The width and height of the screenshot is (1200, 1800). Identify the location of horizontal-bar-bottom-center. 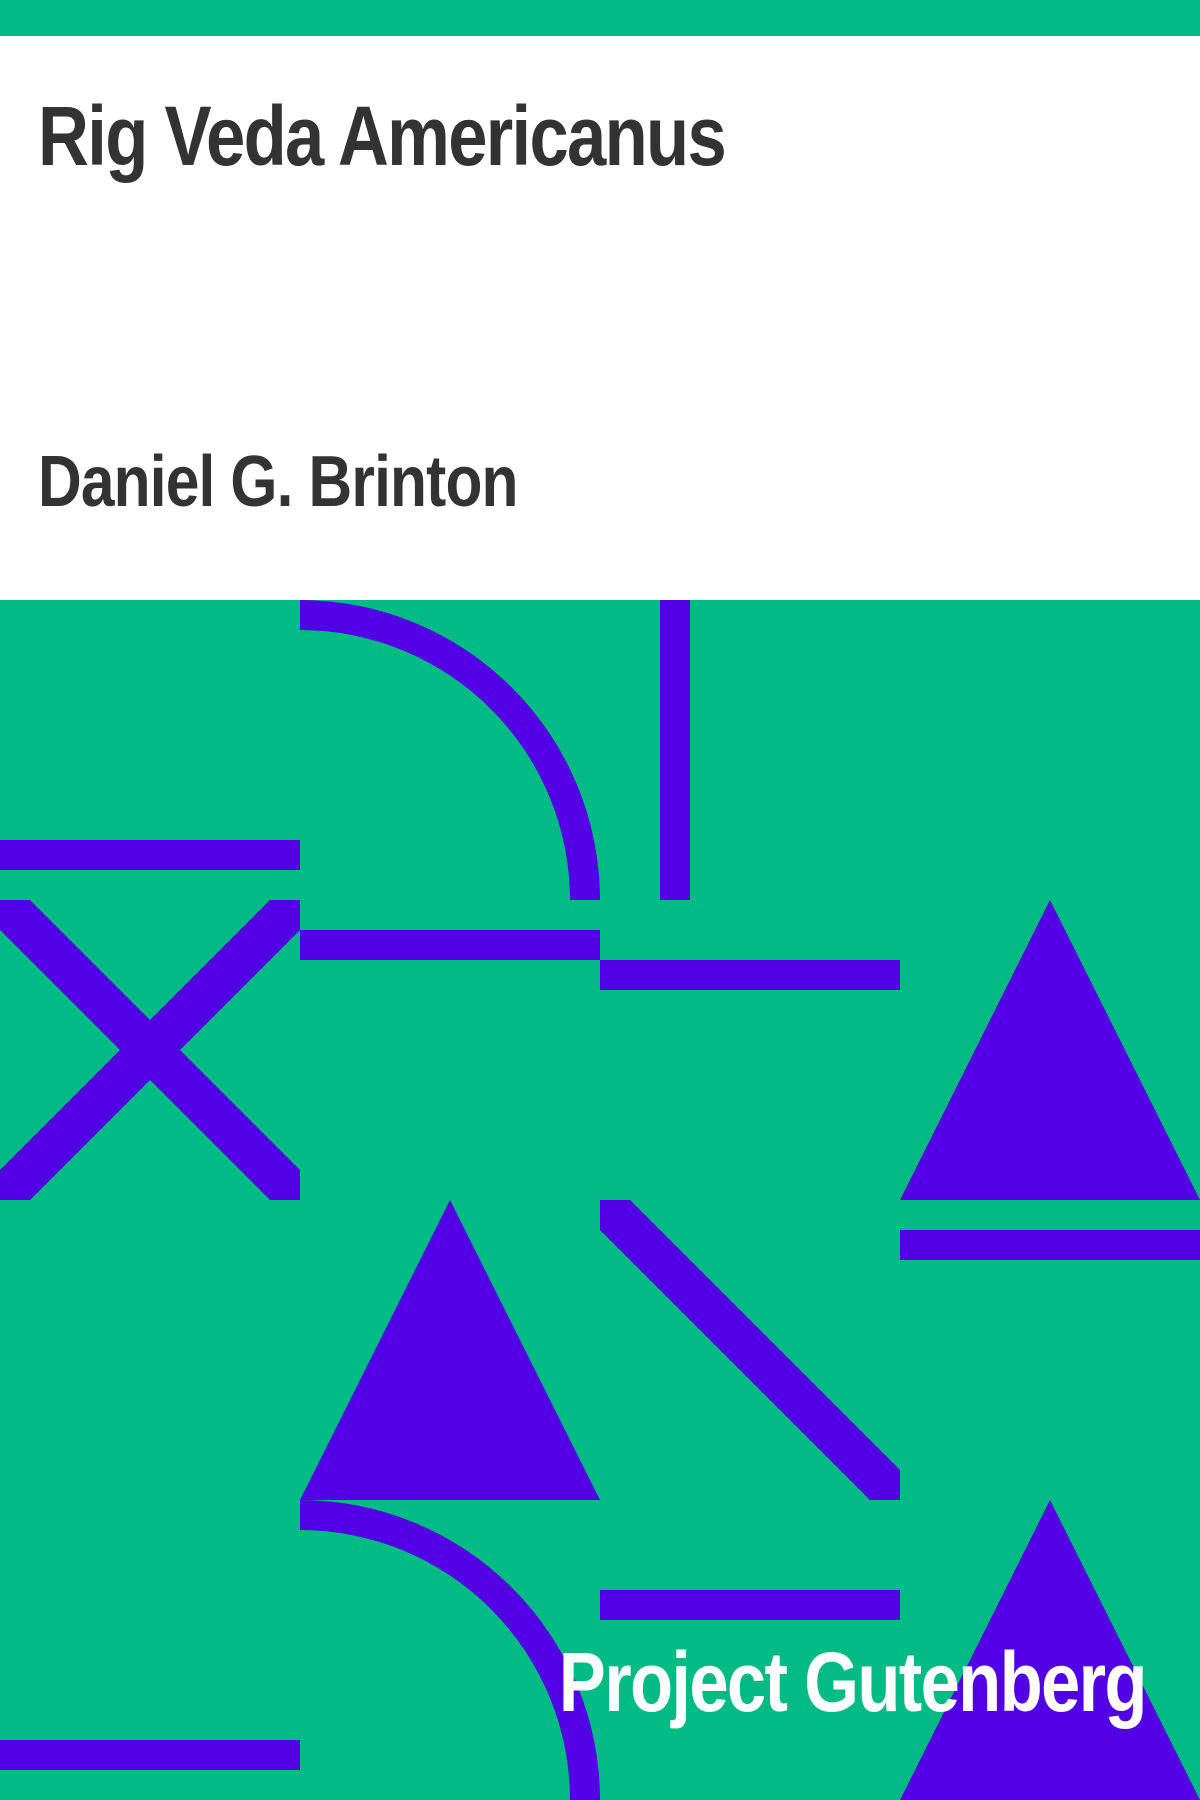
(750, 1605).